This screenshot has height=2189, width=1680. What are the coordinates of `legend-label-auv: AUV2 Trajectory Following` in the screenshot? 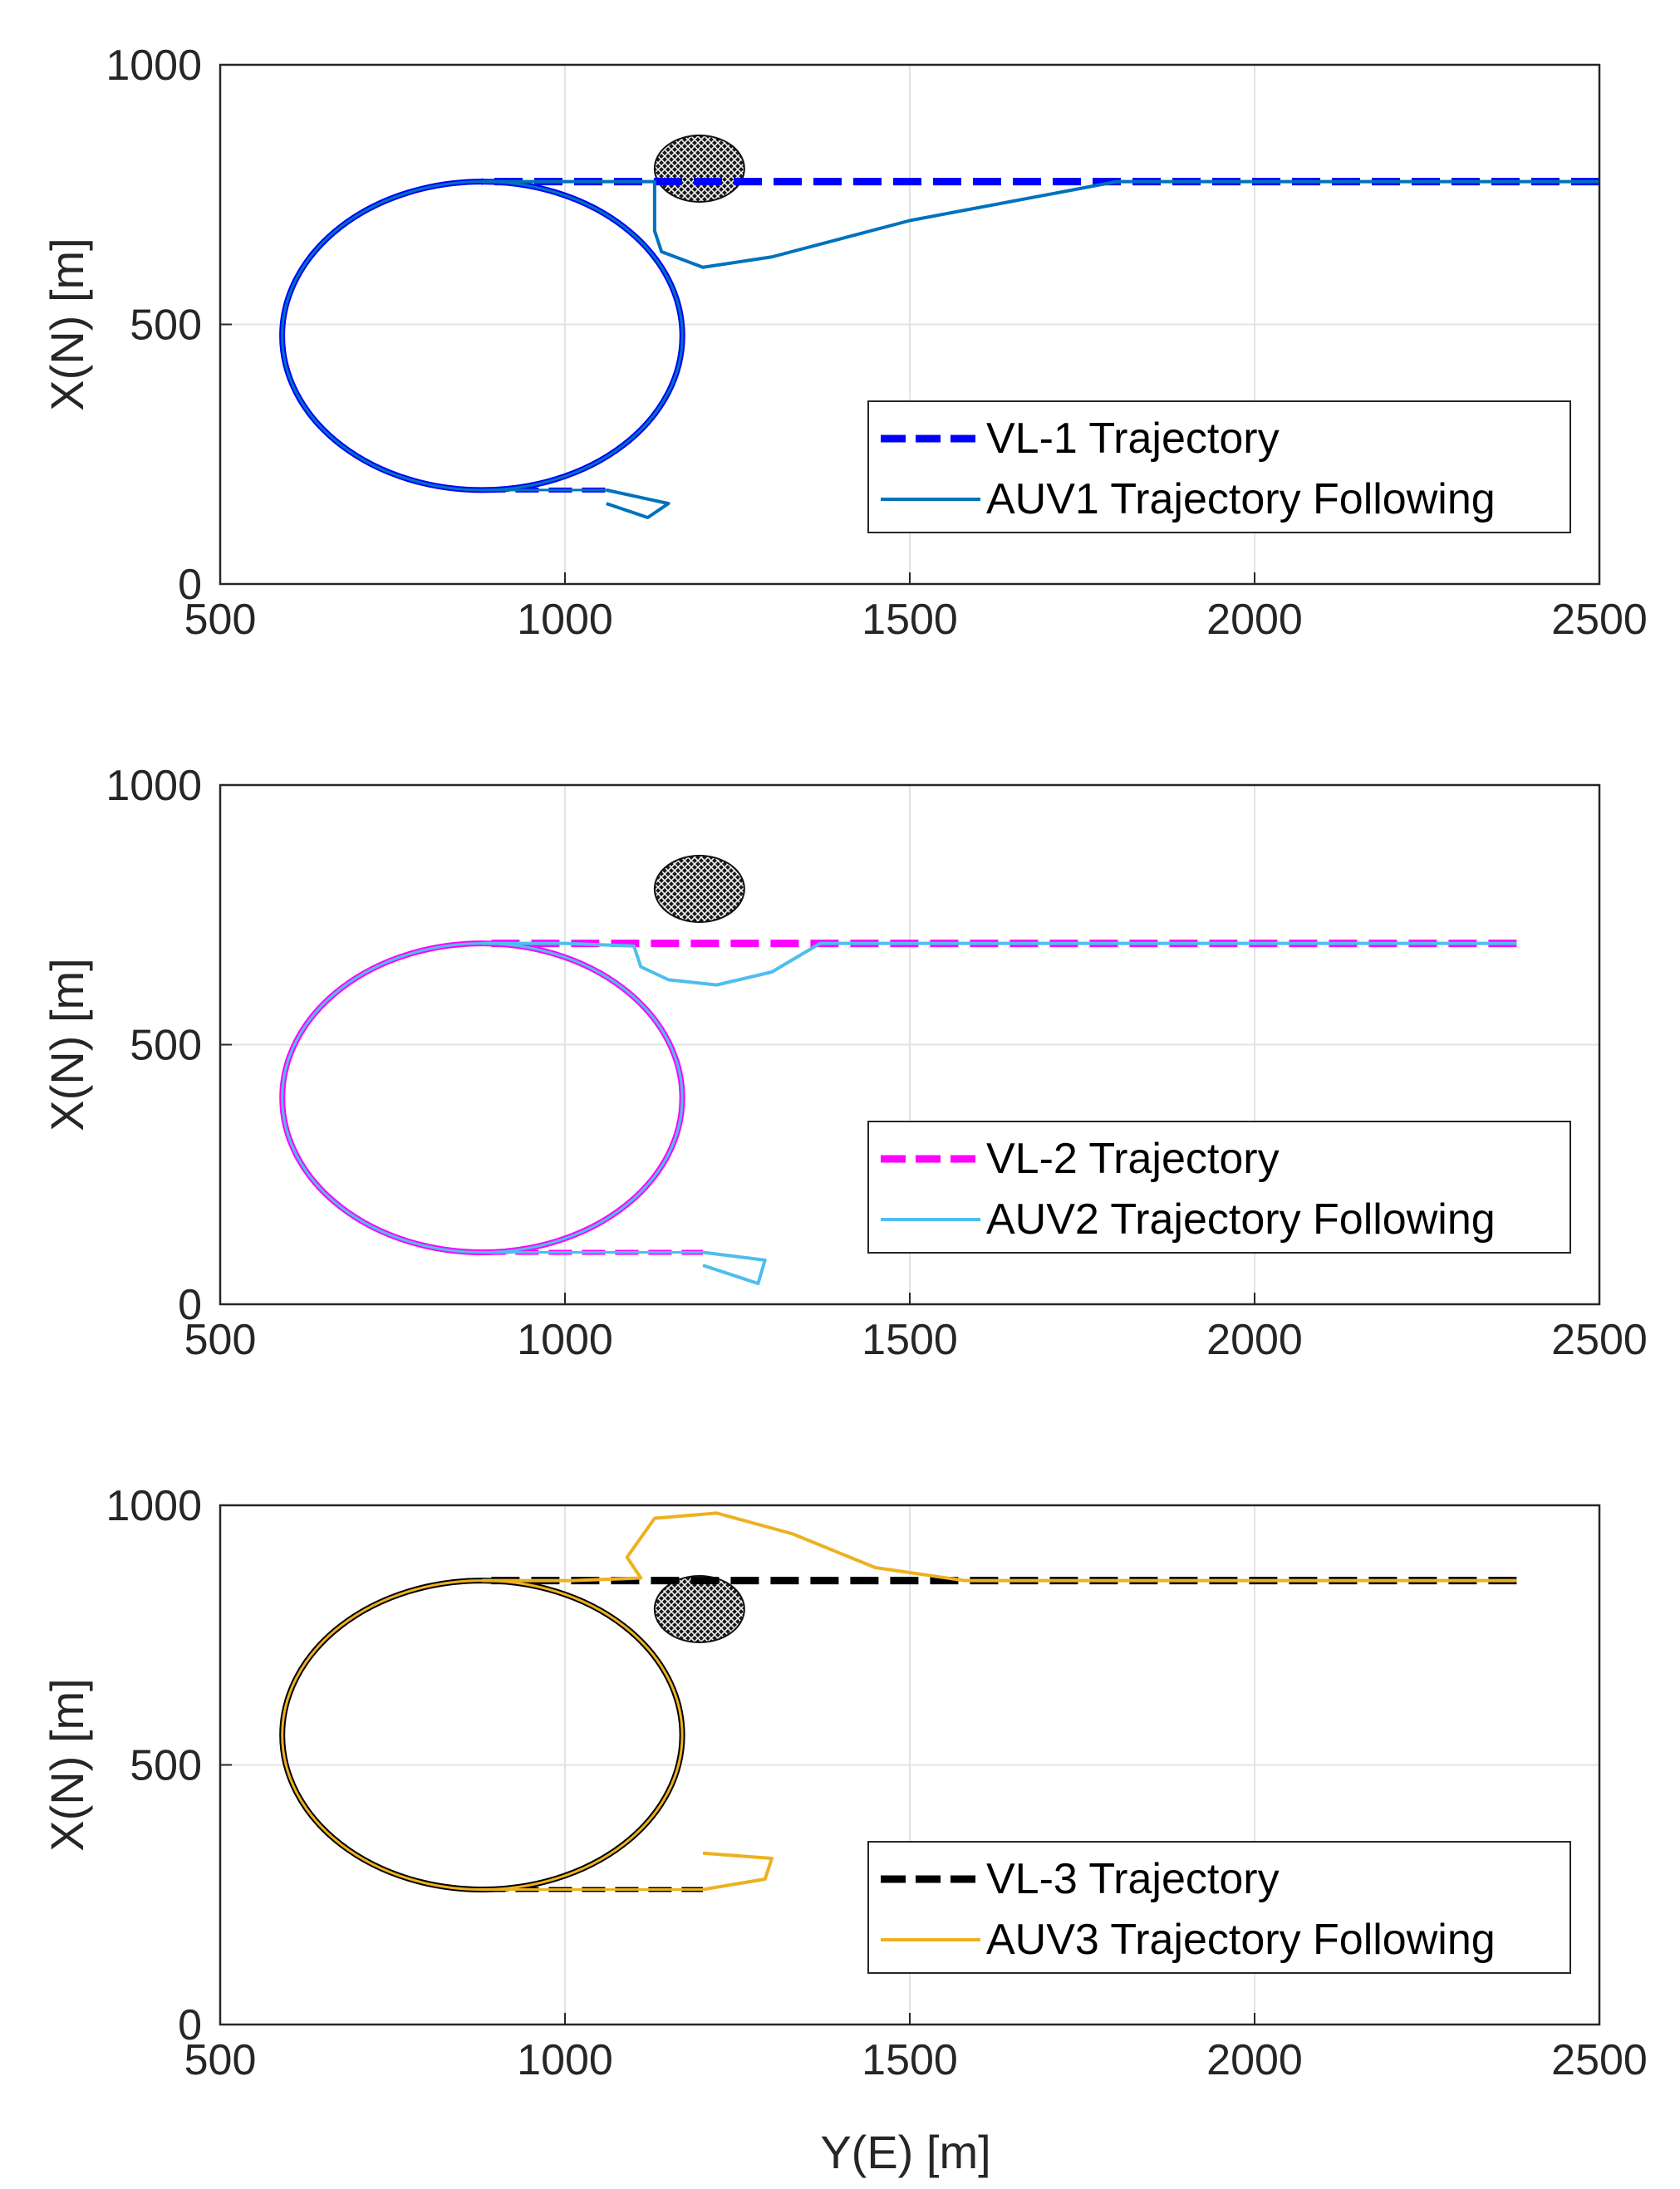 It's located at (1241, 1219).